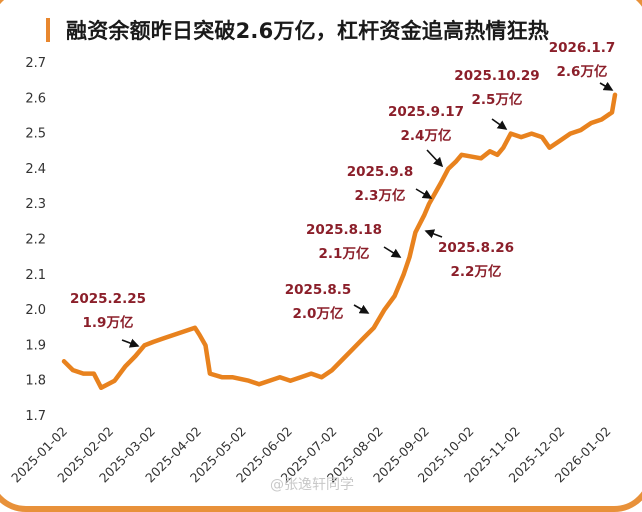  I want to click on y-tick-label: 2.7, so click(35, 63).